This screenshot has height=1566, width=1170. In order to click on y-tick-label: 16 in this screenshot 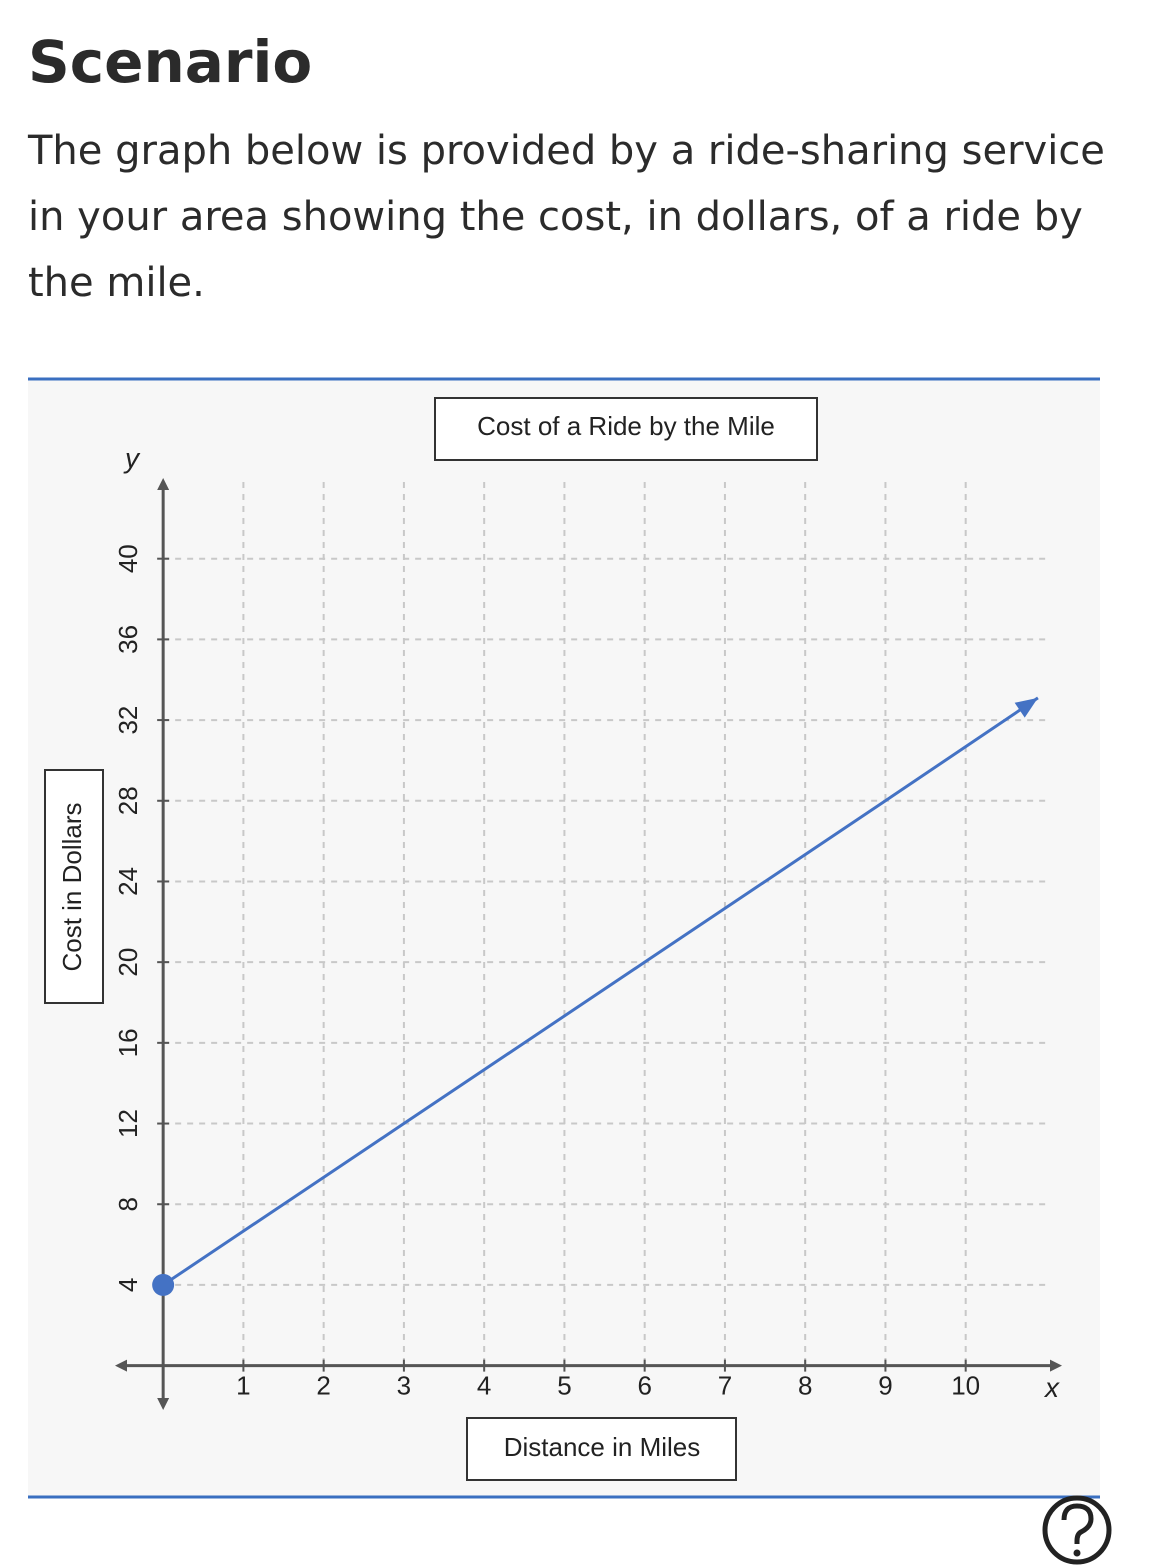, I will do `click(128, 1042)`.